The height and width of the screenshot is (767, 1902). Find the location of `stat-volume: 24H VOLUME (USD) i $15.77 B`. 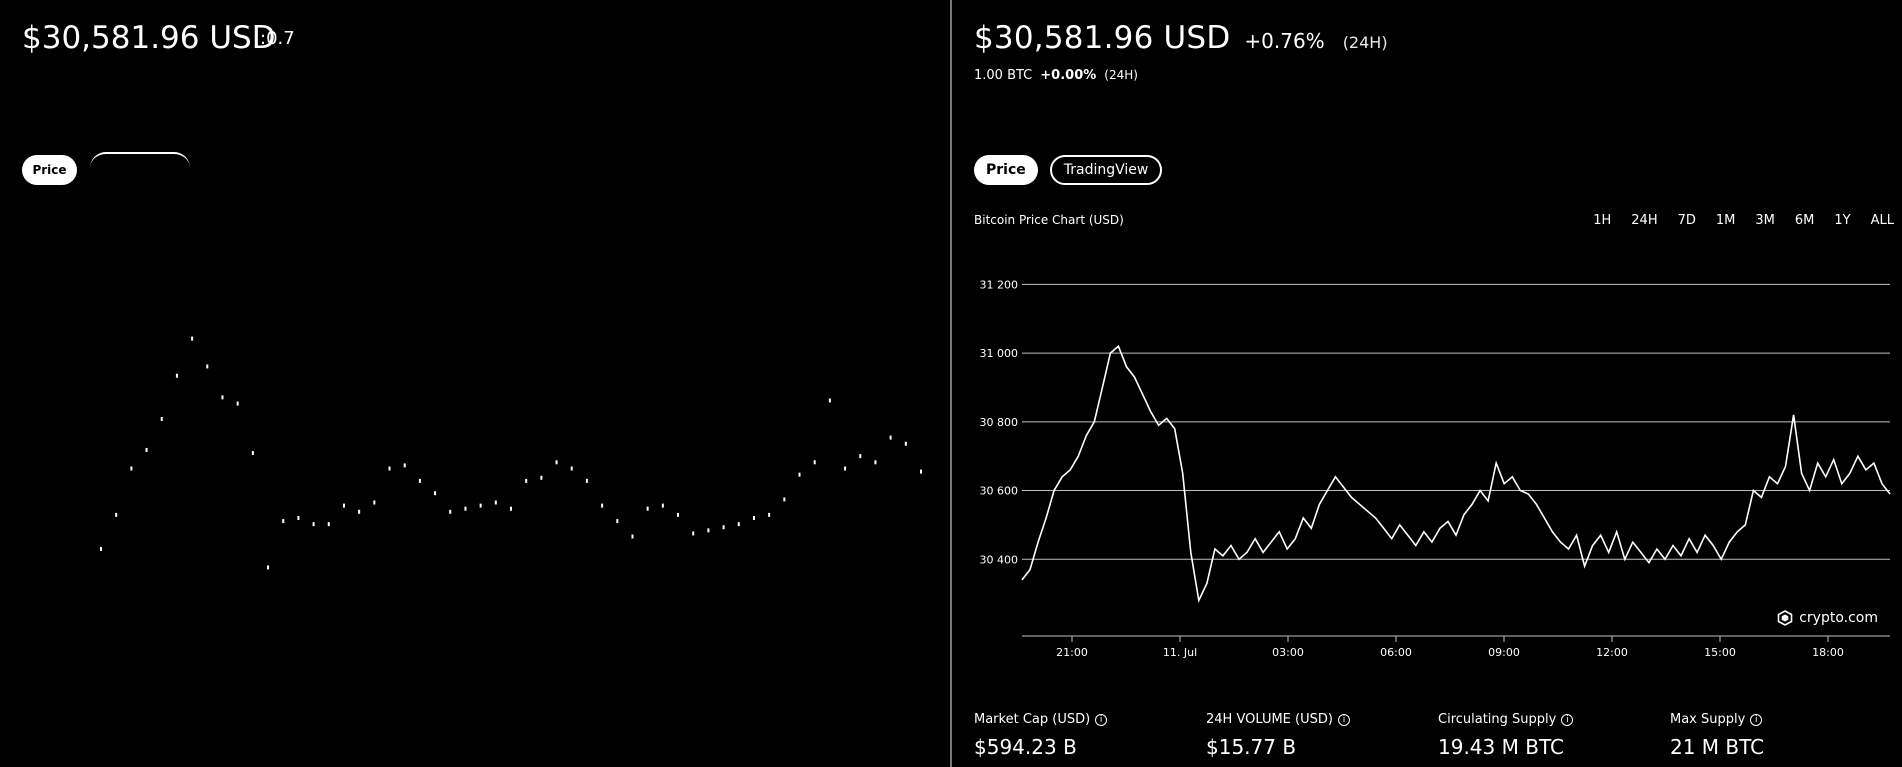

stat-volume: 24H VOLUME (USD) i $15.77 B is located at coordinates (1322, 735).